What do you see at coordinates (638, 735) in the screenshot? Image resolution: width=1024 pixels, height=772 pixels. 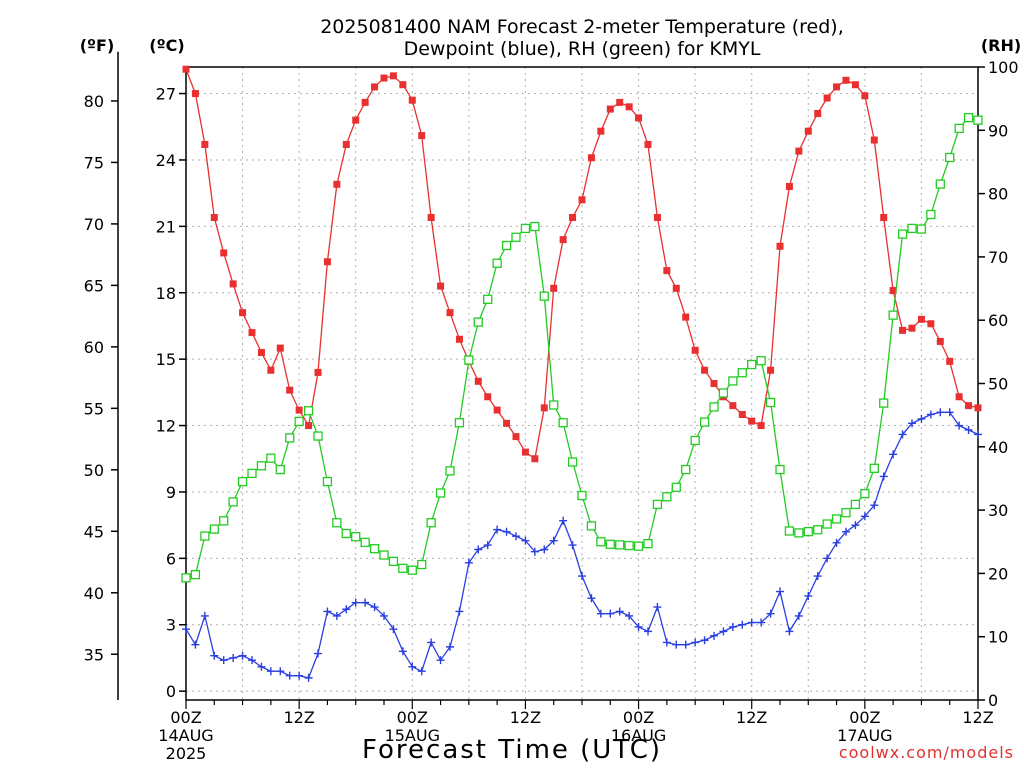 I see `x-tick-date-label: 16AUG` at bounding box center [638, 735].